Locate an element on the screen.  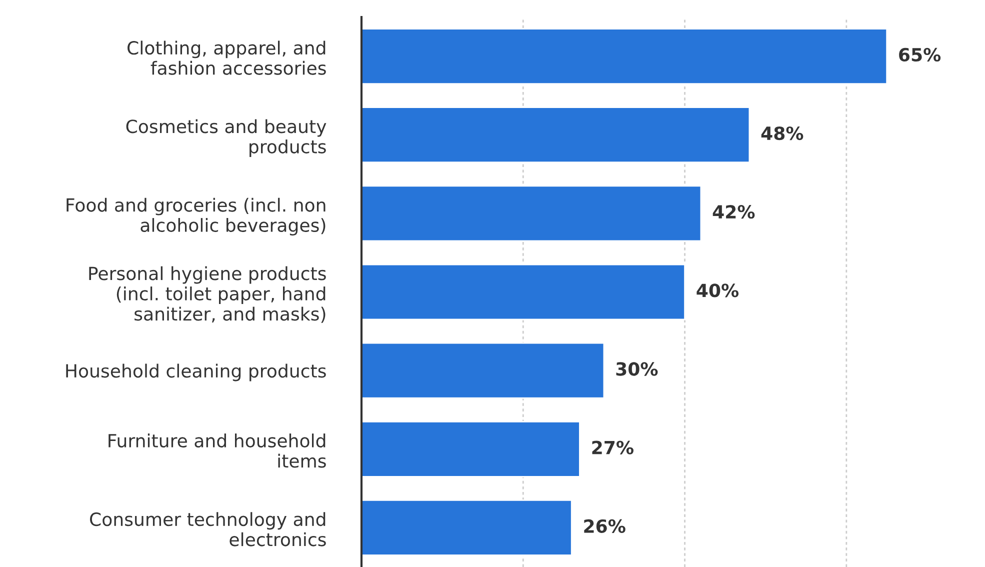
y-tick-label: Clothing, apparel, and fashion accessories is located at coordinates (227, 57).